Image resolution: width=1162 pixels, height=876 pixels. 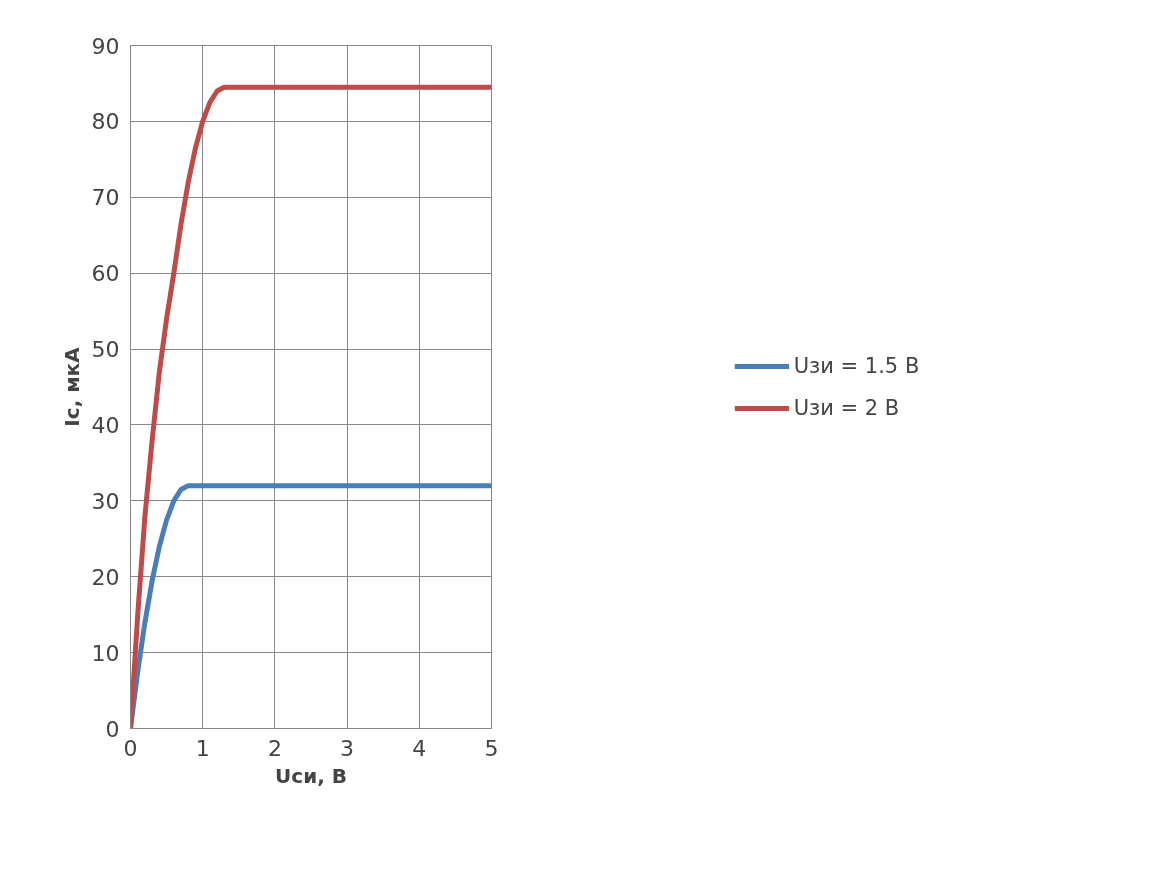 What do you see at coordinates (105, 198) in the screenshot?
I see `y-tick-label: 70` at bounding box center [105, 198].